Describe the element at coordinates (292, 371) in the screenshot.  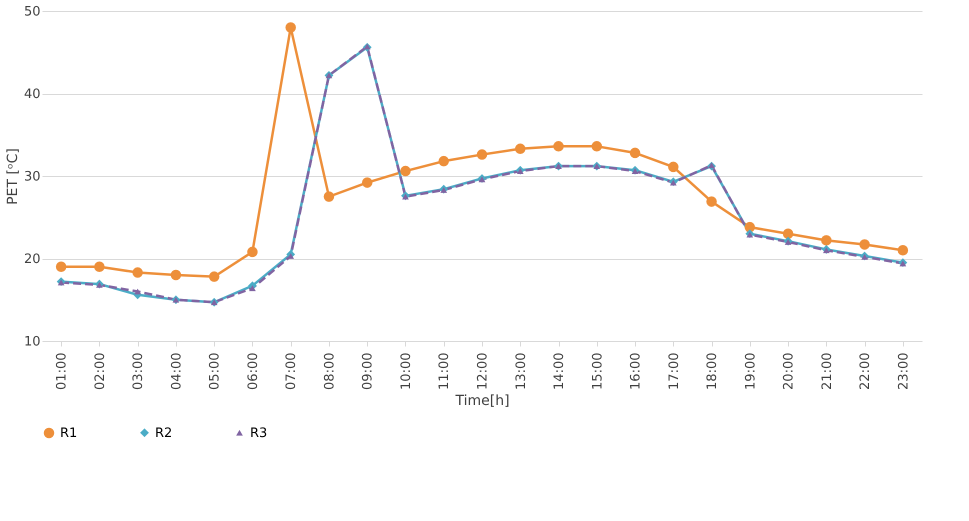
I see `x-tick-label: 07:00` at that location.